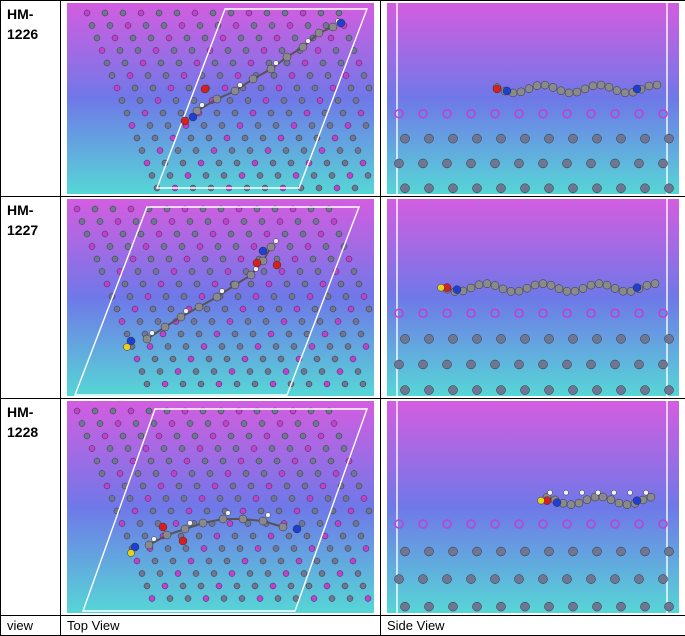  Describe the element at coordinates (31, 99) in the screenshot. I see `row-label-hm-1226: HM- 1226` at that location.